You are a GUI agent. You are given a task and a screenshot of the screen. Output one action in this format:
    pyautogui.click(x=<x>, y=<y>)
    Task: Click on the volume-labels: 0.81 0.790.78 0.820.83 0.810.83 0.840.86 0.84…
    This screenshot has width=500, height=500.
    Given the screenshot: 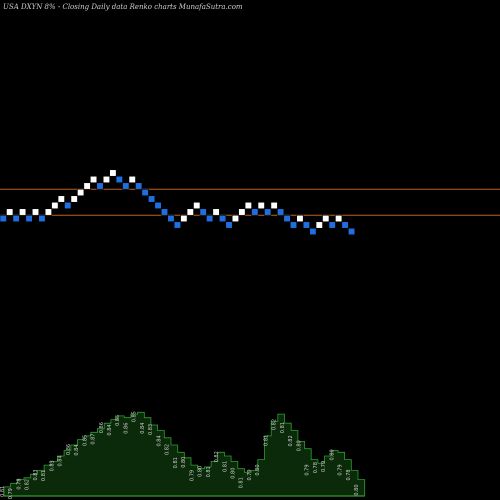 What is the action you would take?
    pyautogui.click(x=180, y=455)
    